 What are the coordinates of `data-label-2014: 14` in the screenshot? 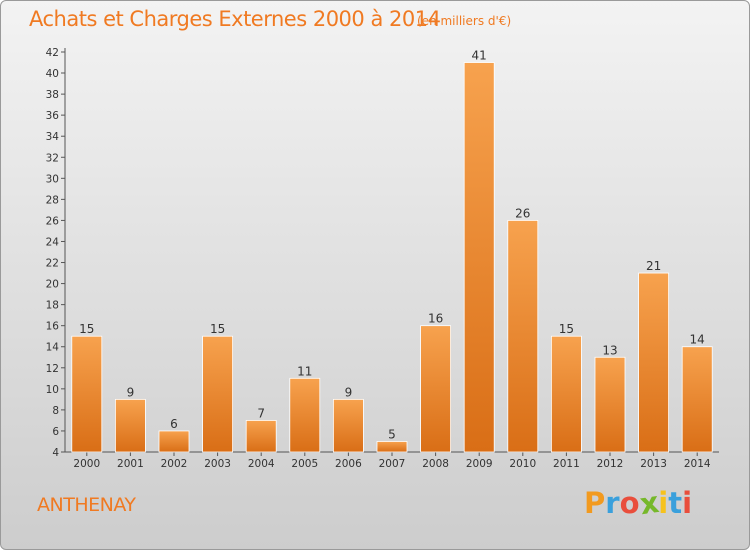 It's located at (697, 340).